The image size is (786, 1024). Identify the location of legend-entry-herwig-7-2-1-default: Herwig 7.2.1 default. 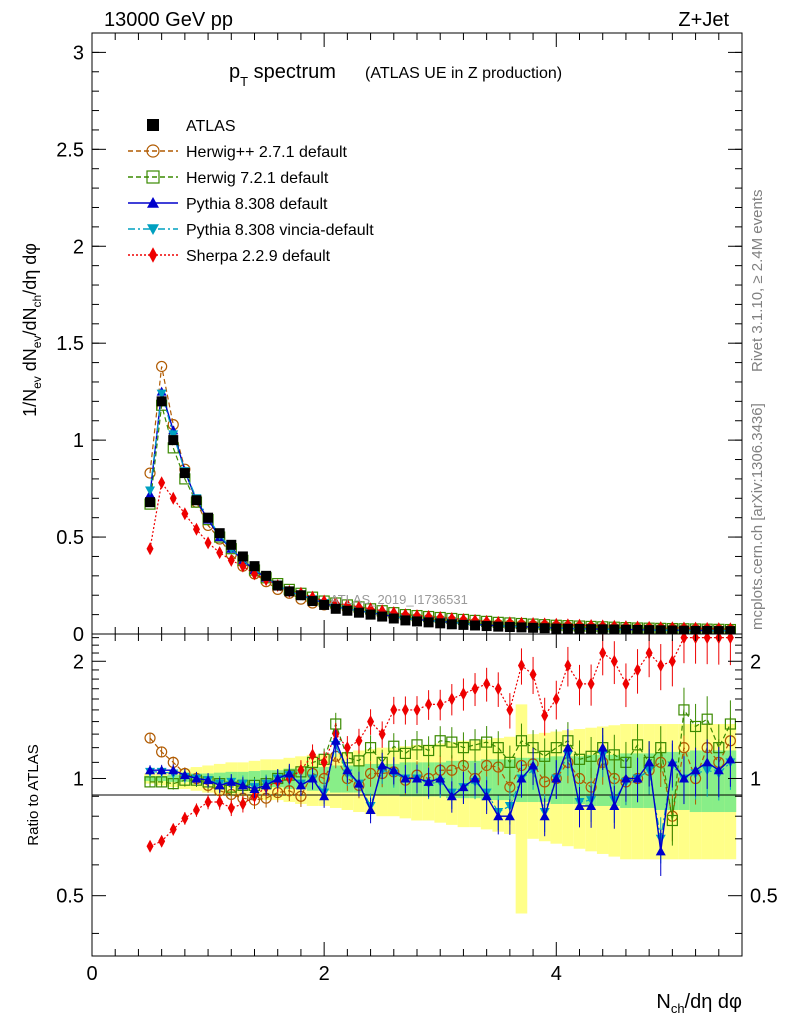
(228, 178).